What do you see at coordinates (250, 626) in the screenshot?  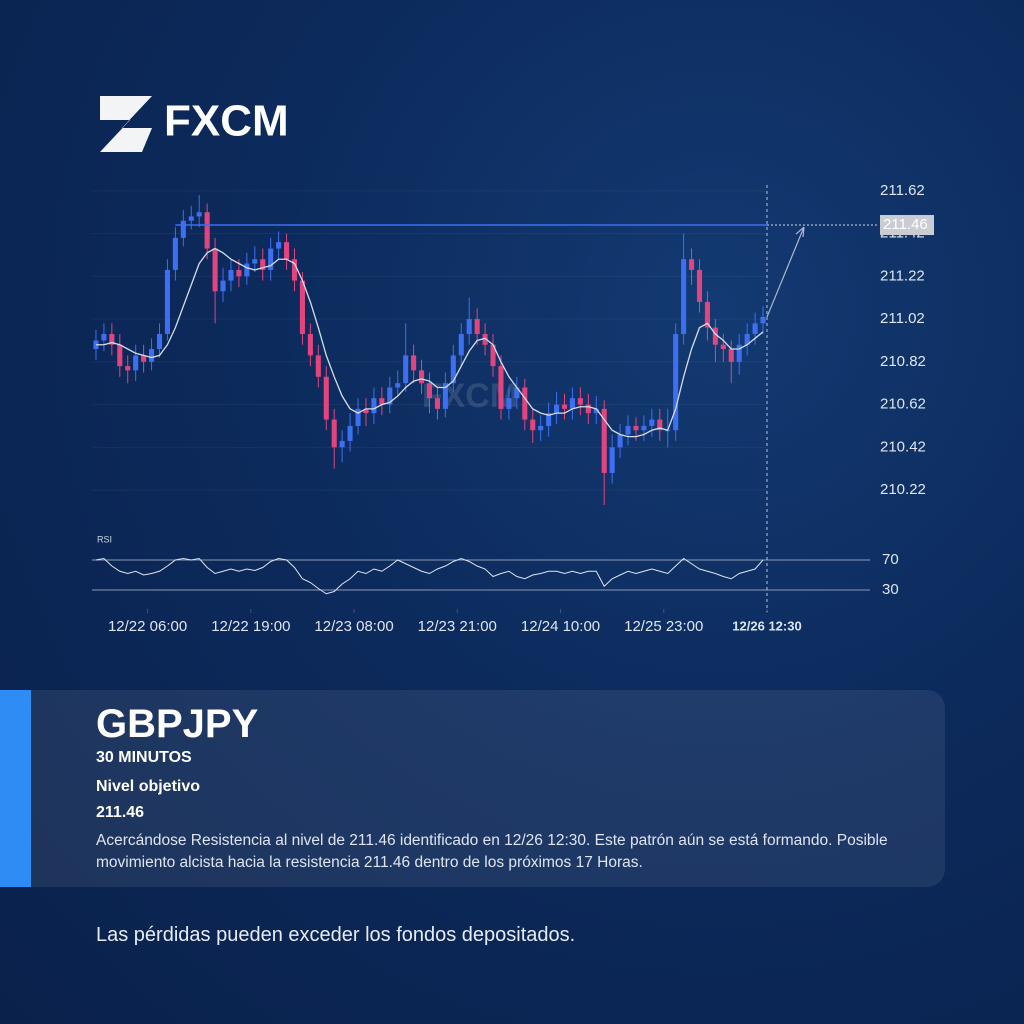 I see `x-tick-label: 12/22 19:00` at bounding box center [250, 626].